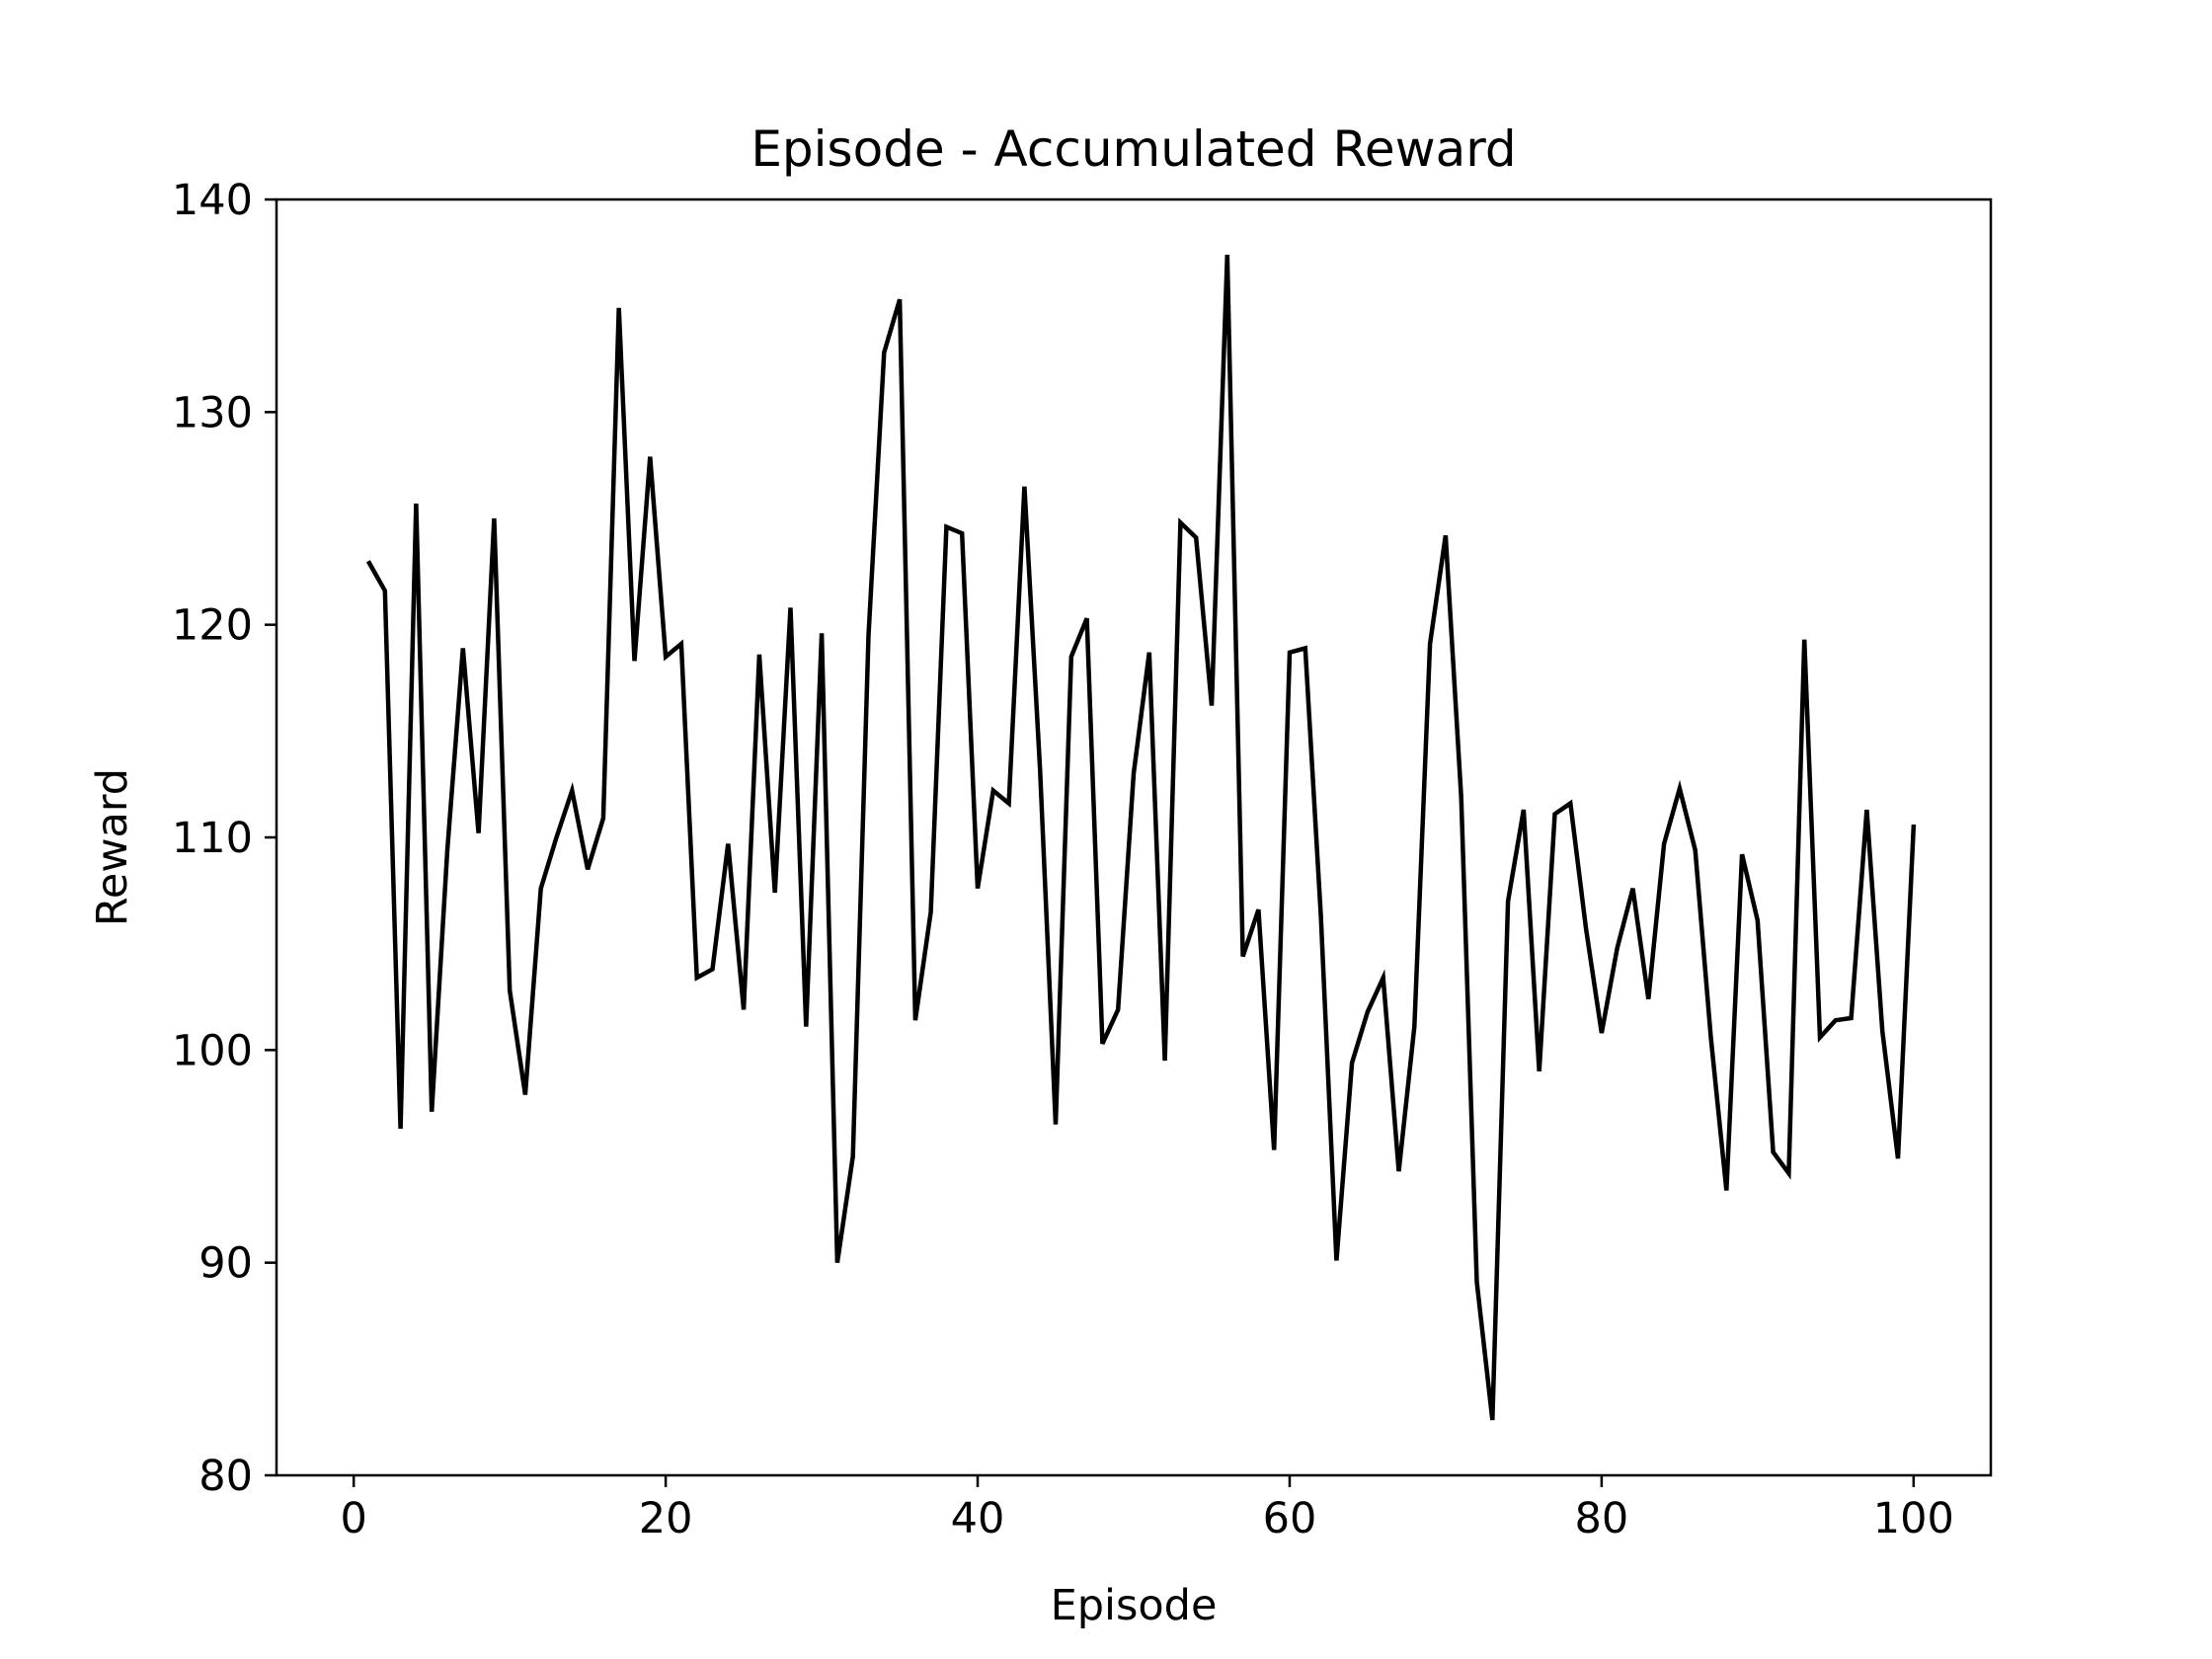 This screenshot has height=1659, width=2212. What do you see at coordinates (226, 1264) in the screenshot?
I see `y-tick-label: 90` at bounding box center [226, 1264].